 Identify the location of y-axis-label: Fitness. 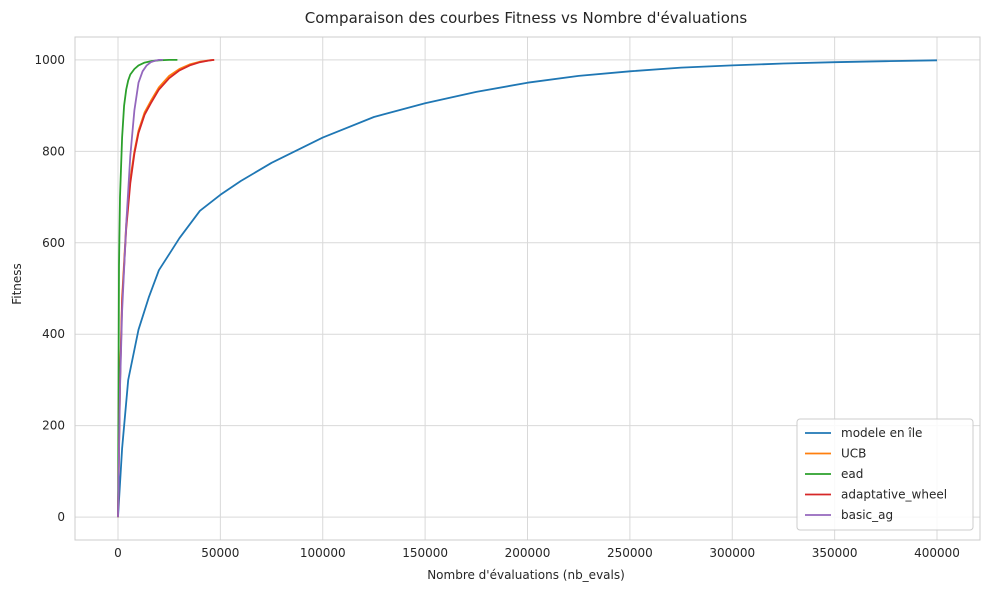
(17, 284).